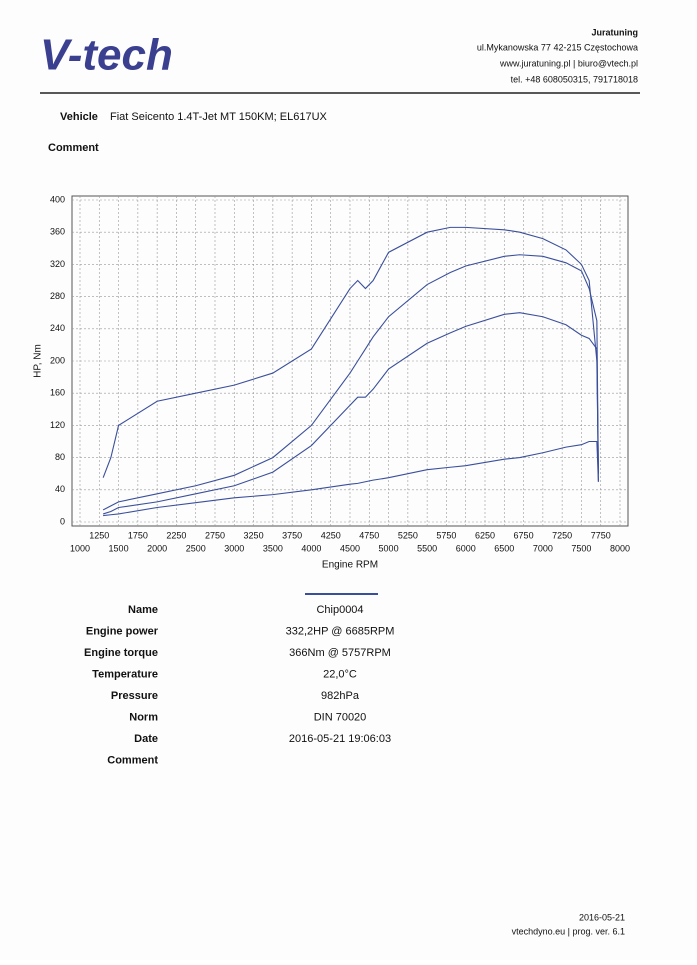  I want to click on info-value: 332,2HP @ 6685RPM, so click(340, 631).